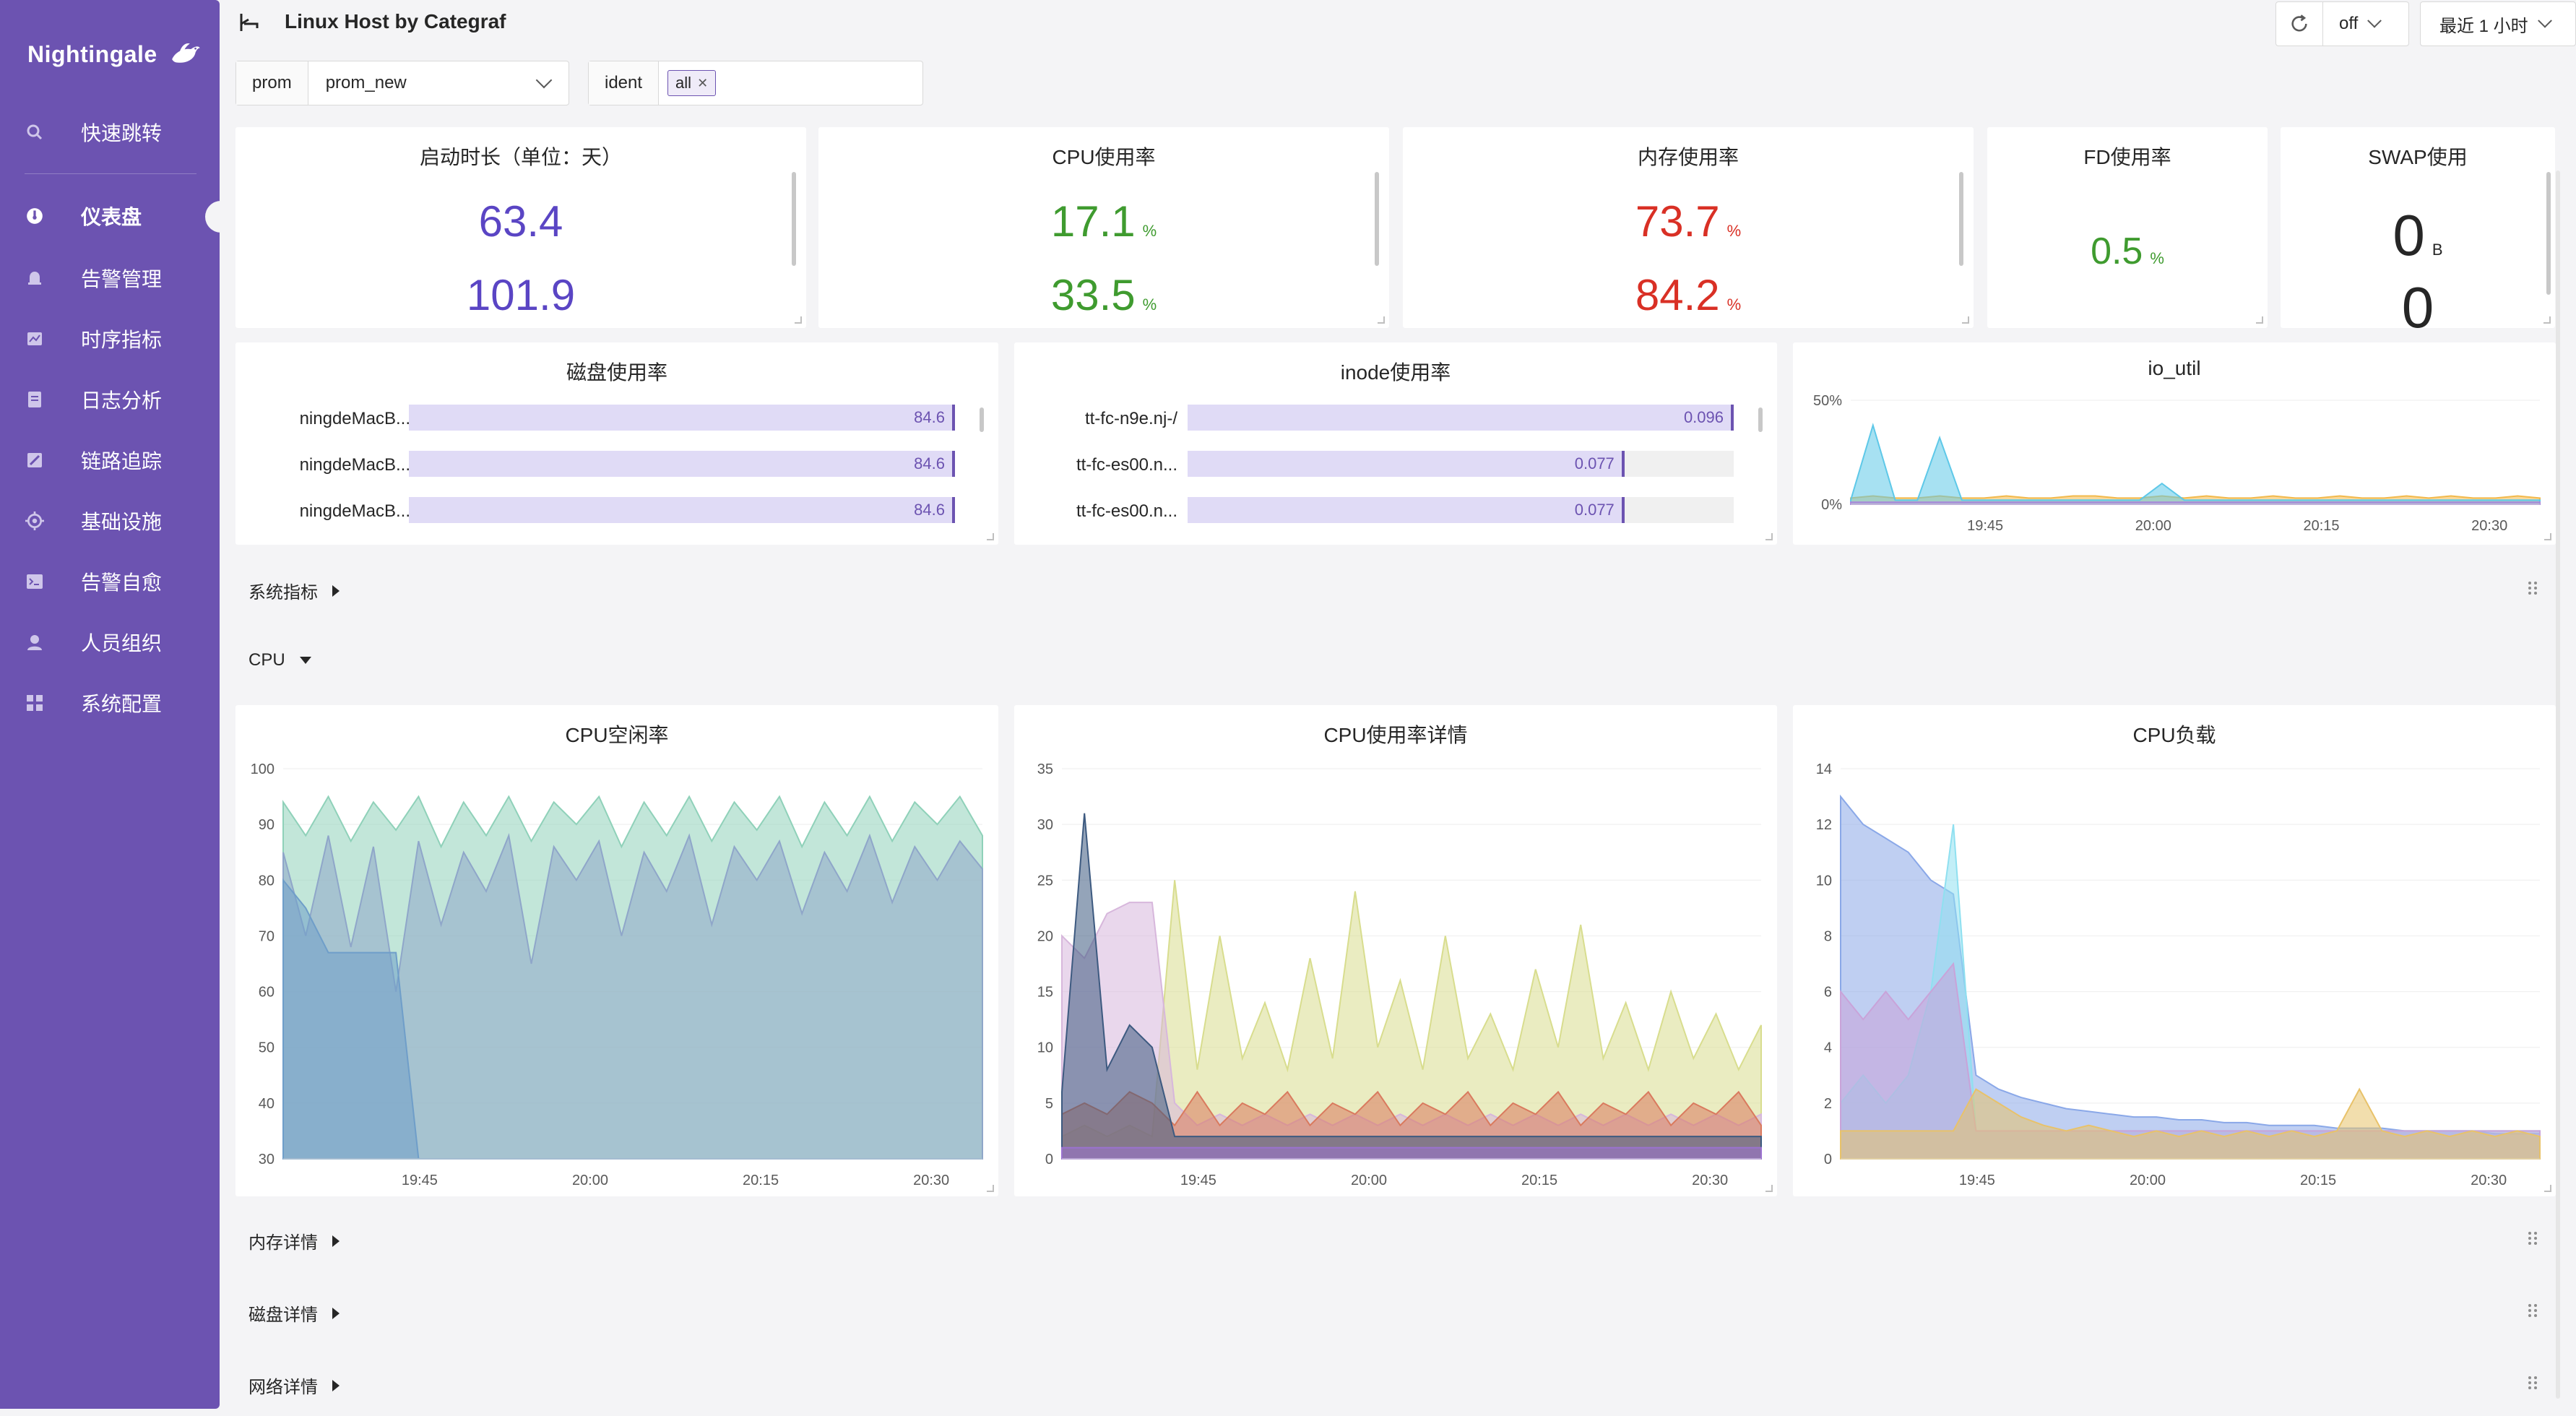  What do you see at coordinates (439, 83) in the screenshot?
I see `prom-select: prom_new` at bounding box center [439, 83].